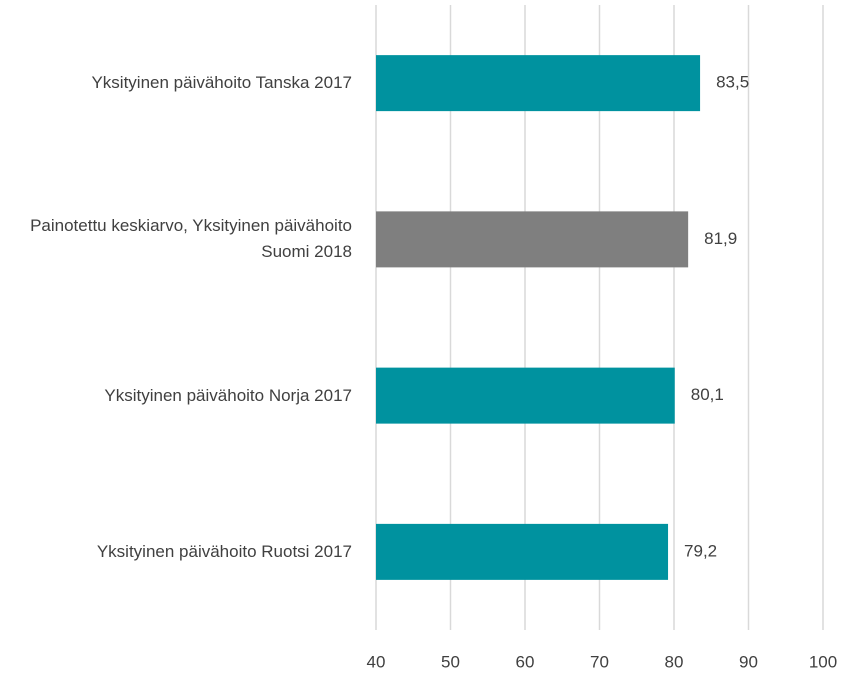 Image resolution: width=858 pixels, height=673 pixels. Describe the element at coordinates (700, 550) in the screenshot. I see `value-label: 79,2` at that location.